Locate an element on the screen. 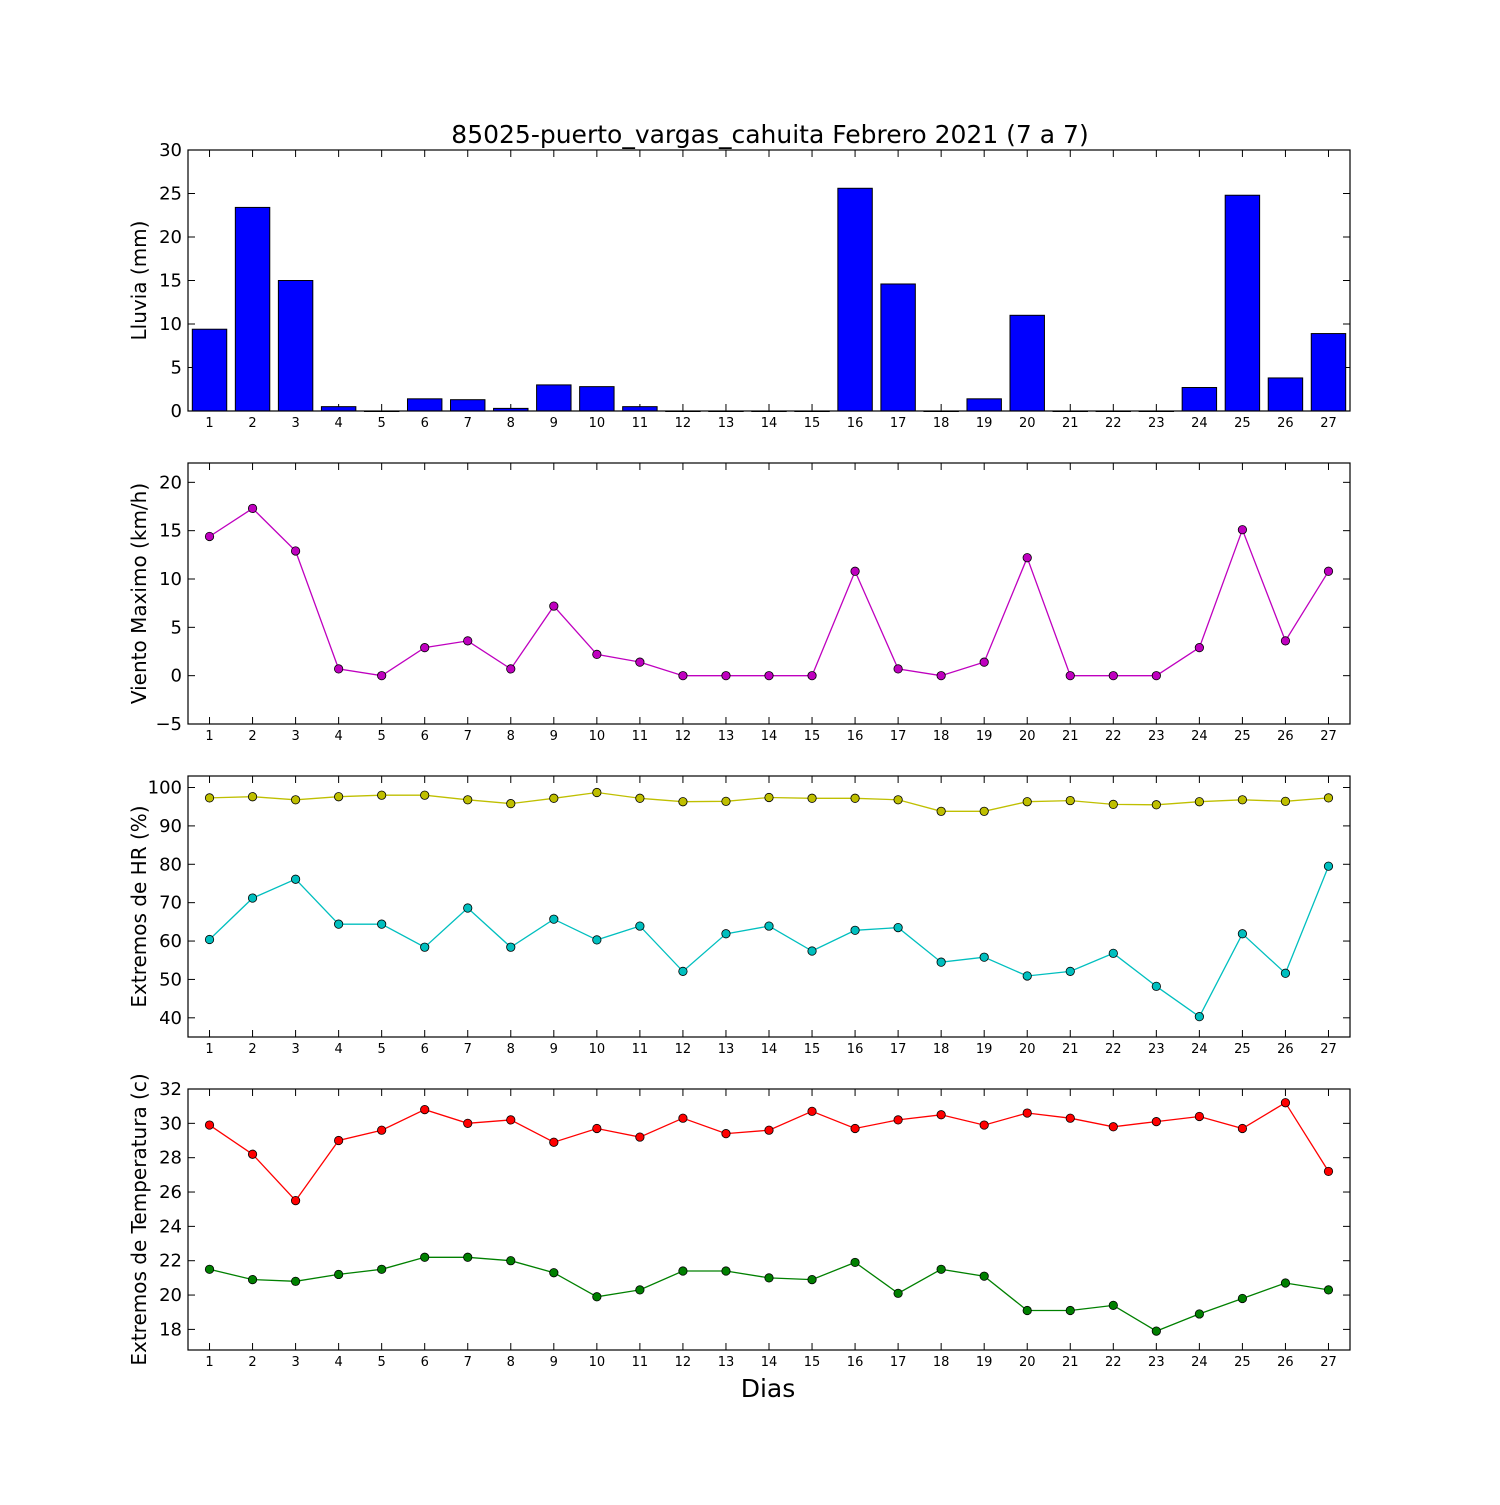  x-tick-label: 9 is located at coordinates (554, 1362).